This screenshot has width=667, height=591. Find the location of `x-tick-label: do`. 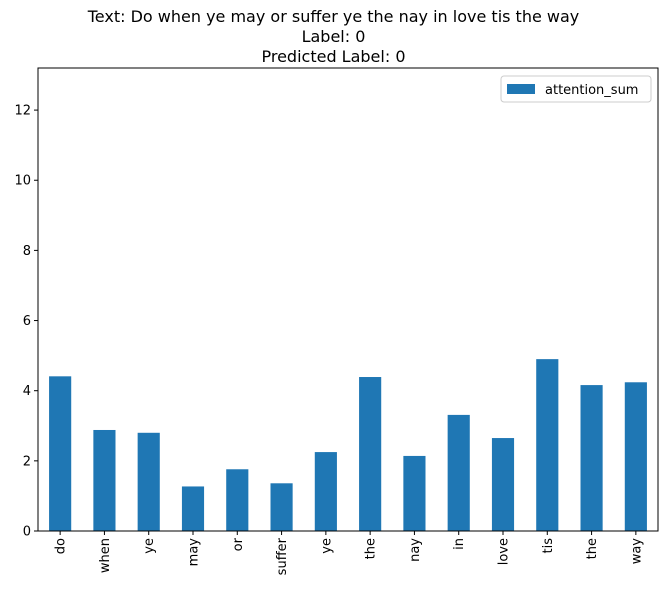

x-tick-label: do is located at coordinates (61, 546).